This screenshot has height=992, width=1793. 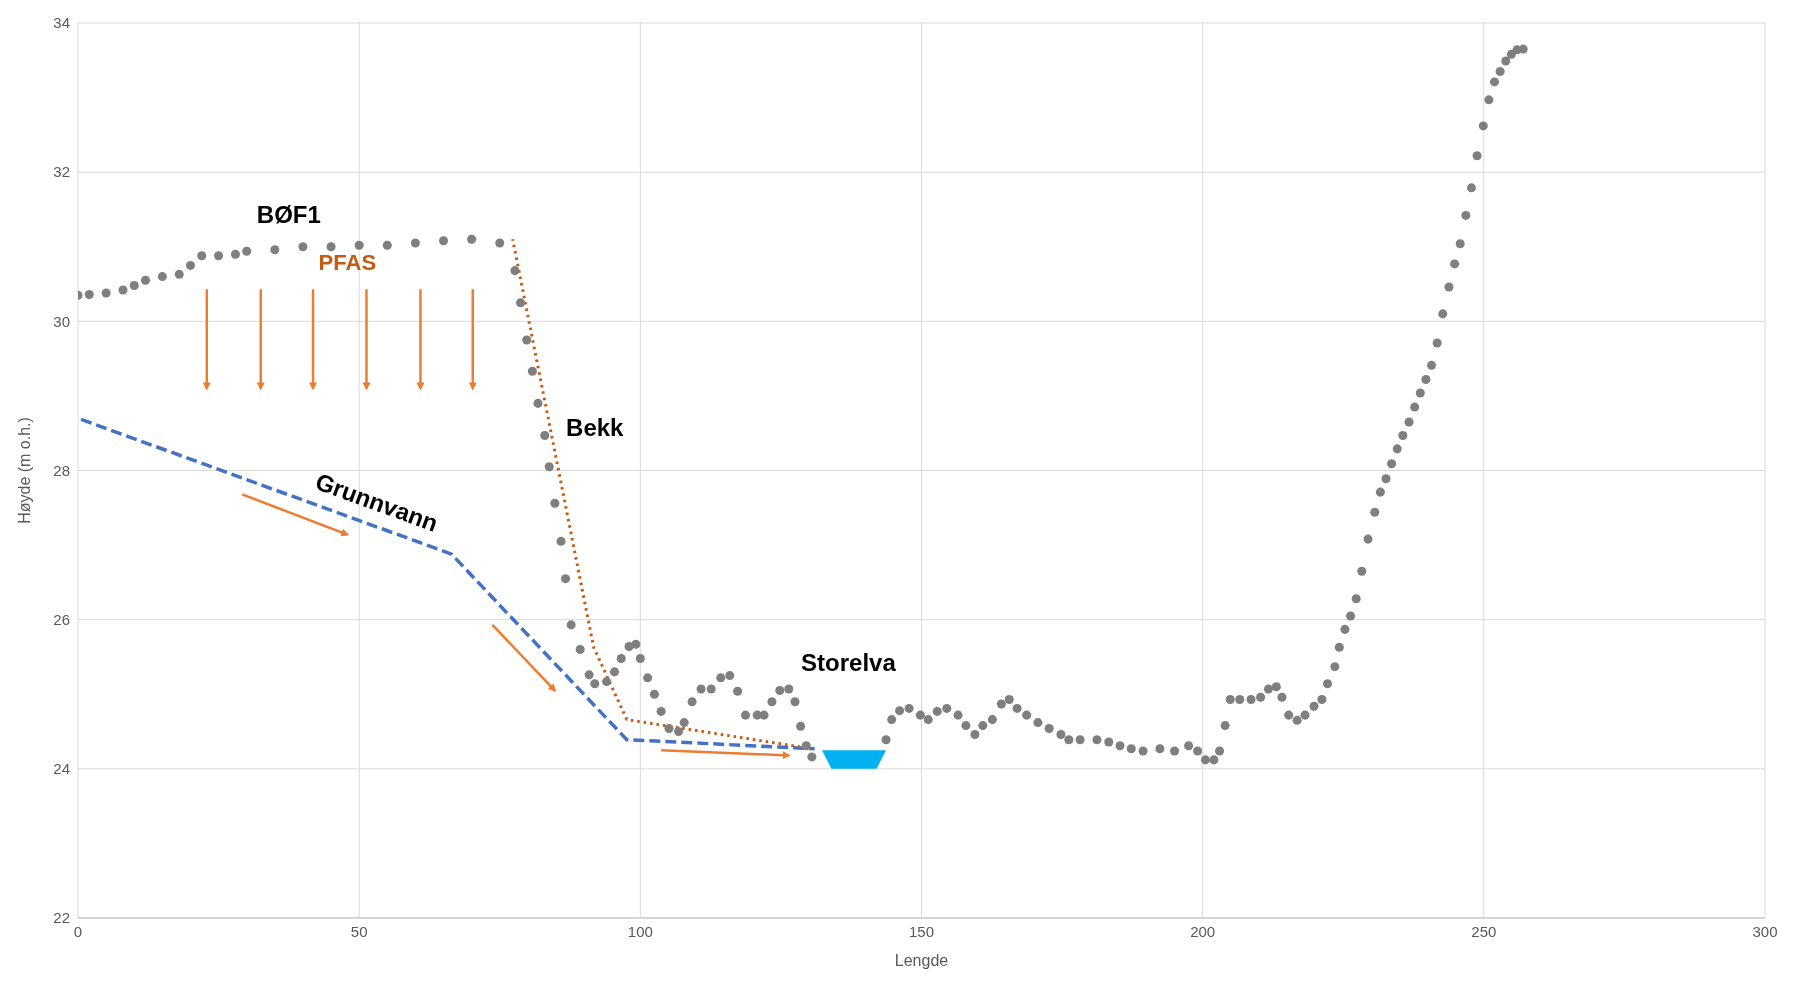 I want to click on x-tick-label: 200, so click(x=1203, y=931).